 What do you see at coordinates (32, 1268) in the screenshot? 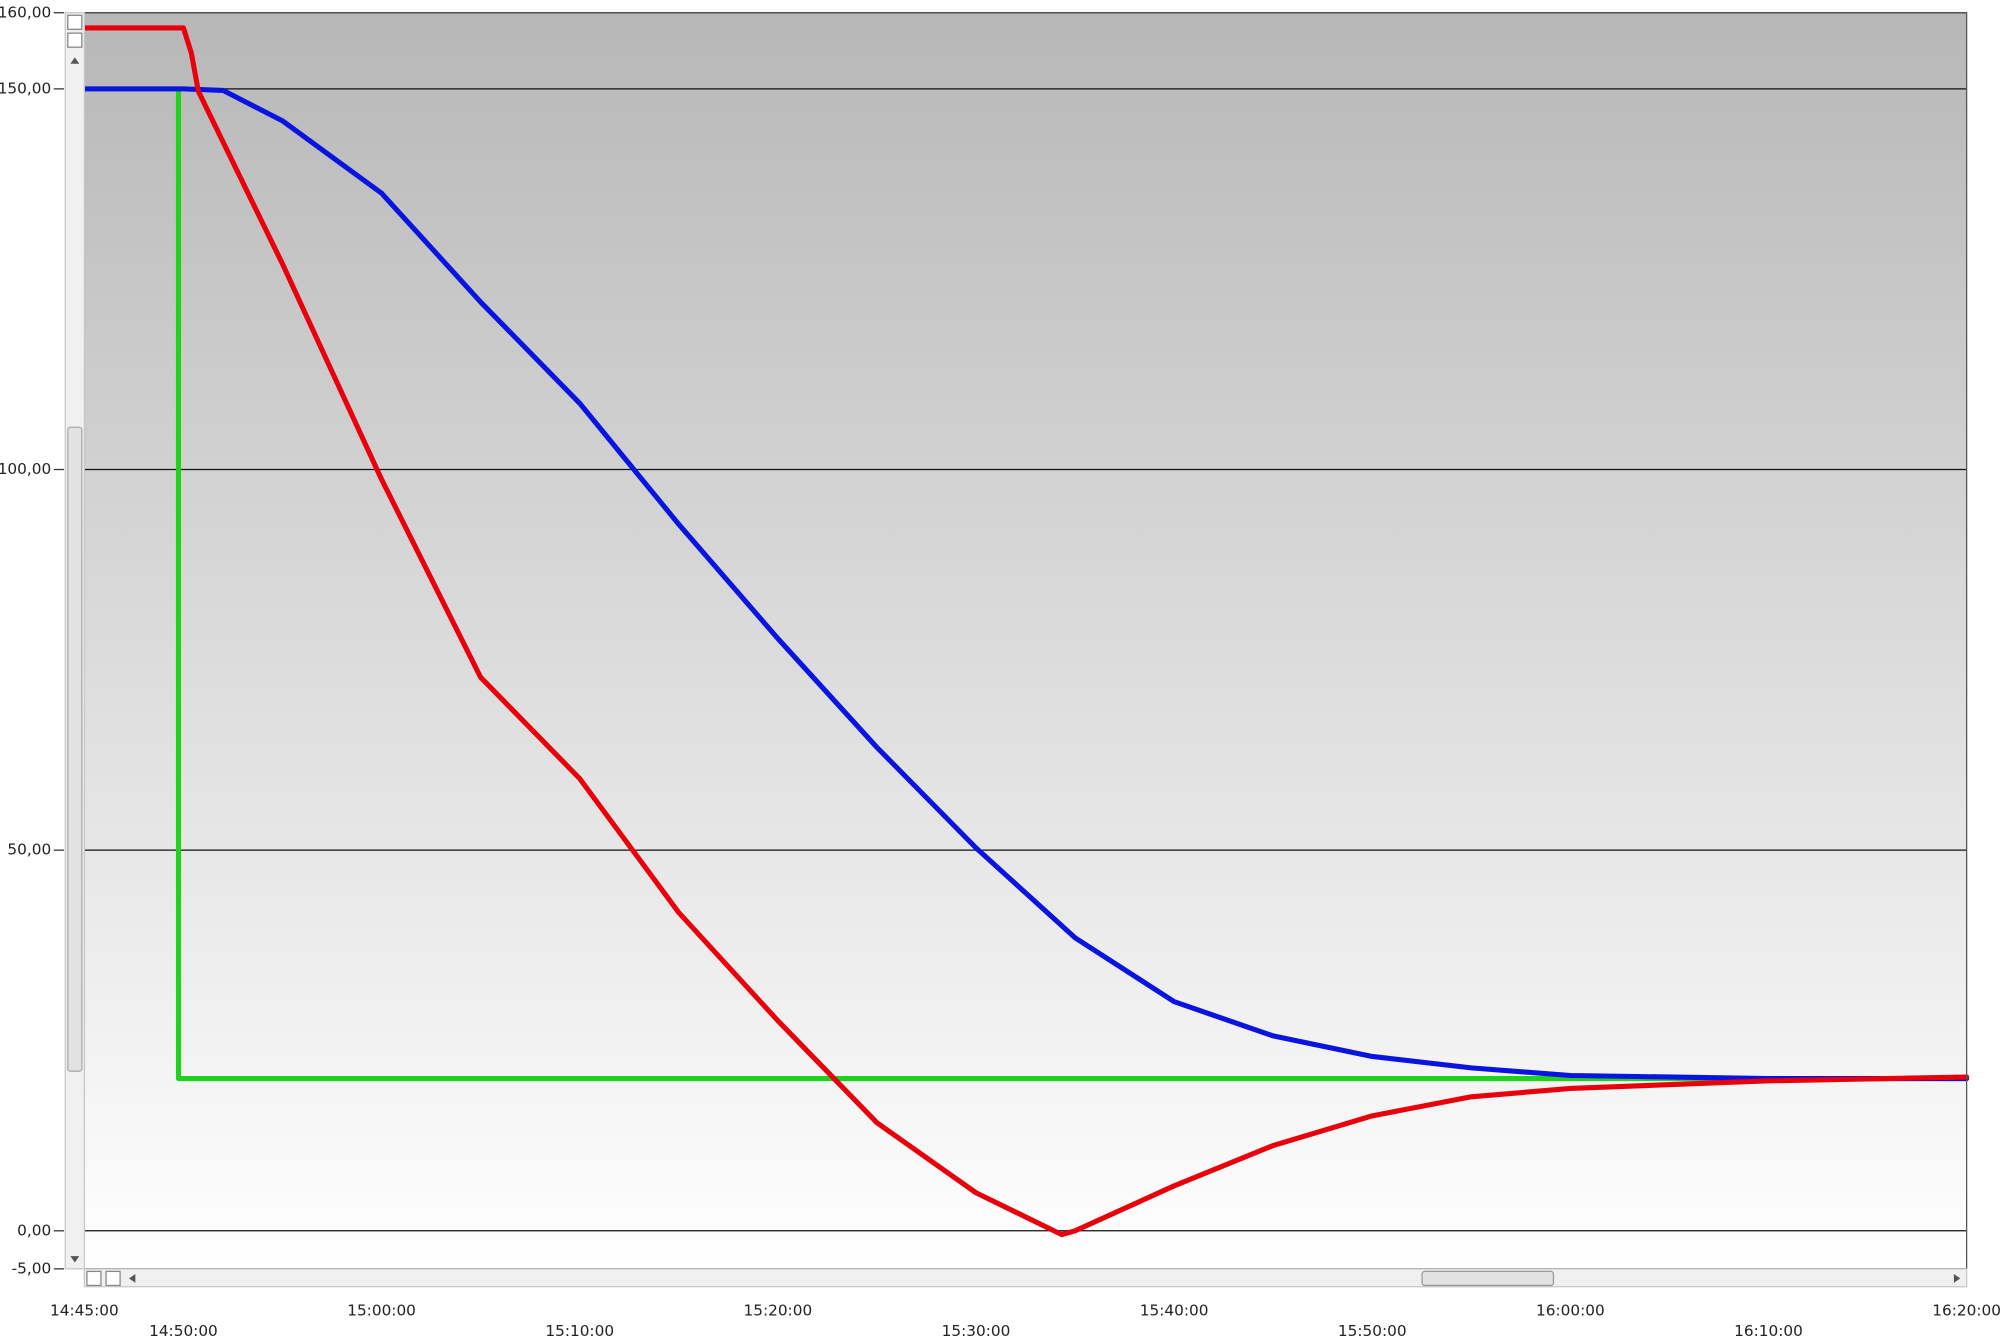
I see `y-tick-label: -5,00` at bounding box center [32, 1268].